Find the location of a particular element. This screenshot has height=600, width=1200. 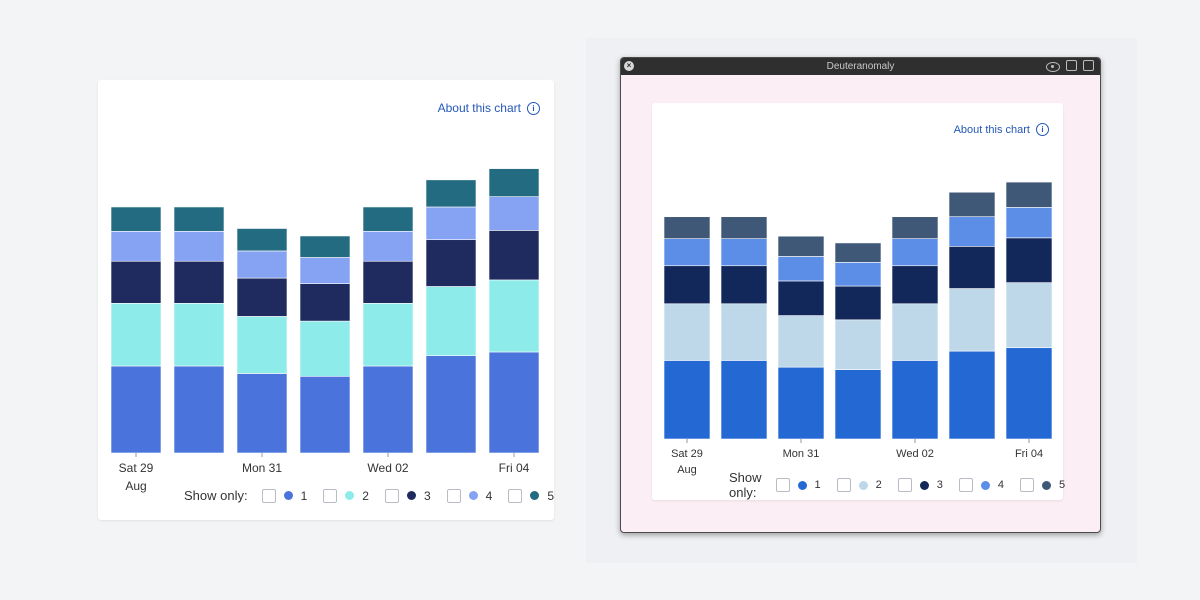

list-icon is located at coordinates (1071, 65).